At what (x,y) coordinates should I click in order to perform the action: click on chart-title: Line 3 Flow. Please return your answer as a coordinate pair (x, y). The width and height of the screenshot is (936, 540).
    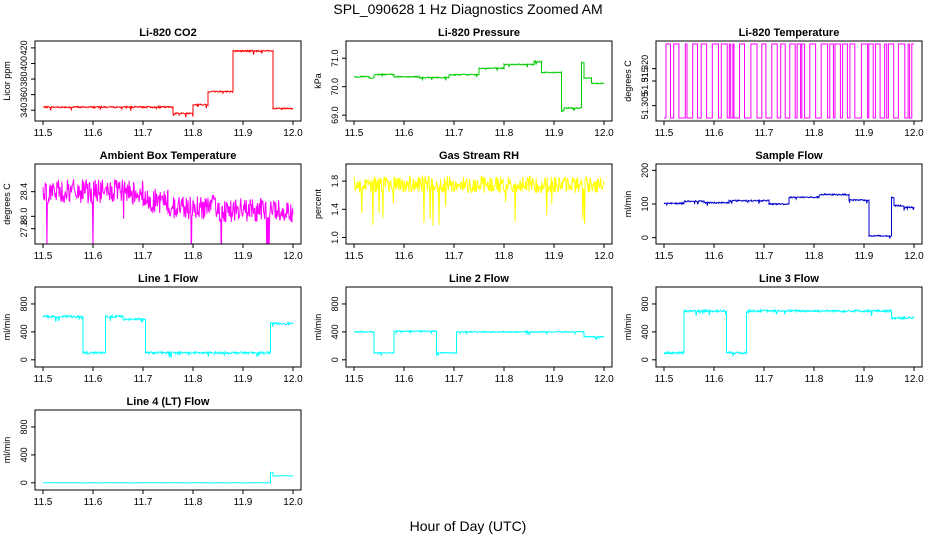
    Looking at the image, I should click on (789, 279).